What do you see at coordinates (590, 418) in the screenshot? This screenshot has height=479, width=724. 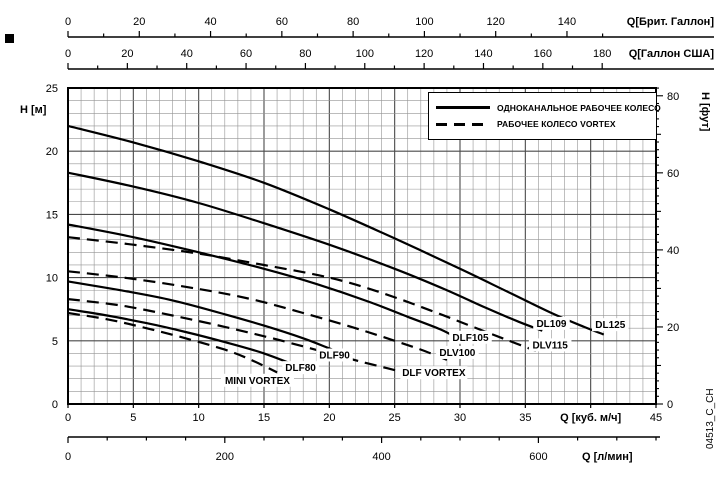 I see `svg-text: Q [куб. м/ч]` at bounding box center [590, 418].